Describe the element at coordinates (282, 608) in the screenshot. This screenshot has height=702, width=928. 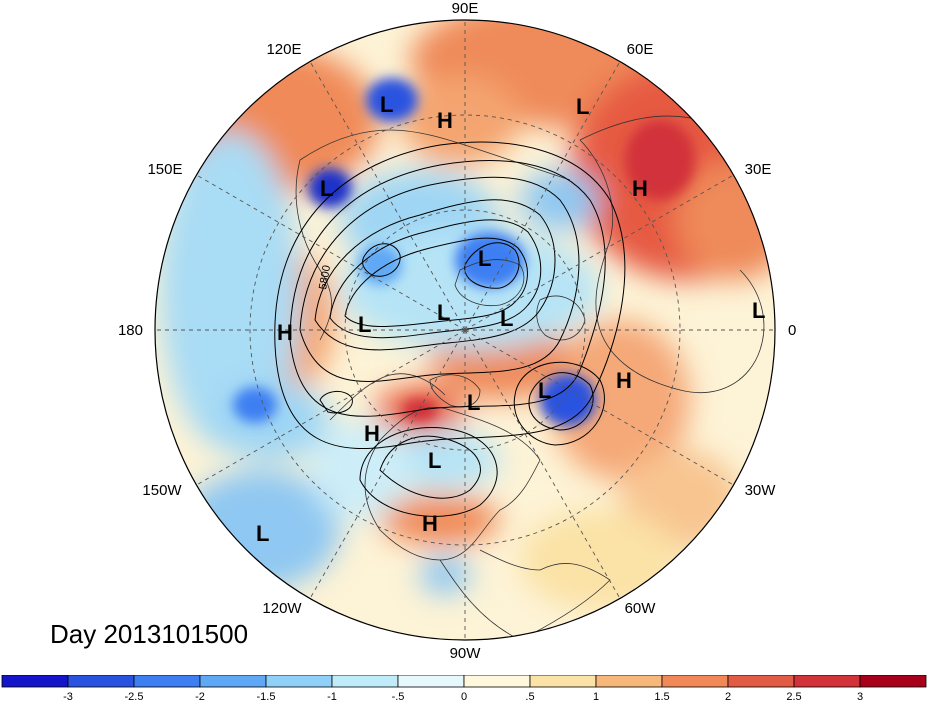
I see `lon-label-120w: 120W` at that location.